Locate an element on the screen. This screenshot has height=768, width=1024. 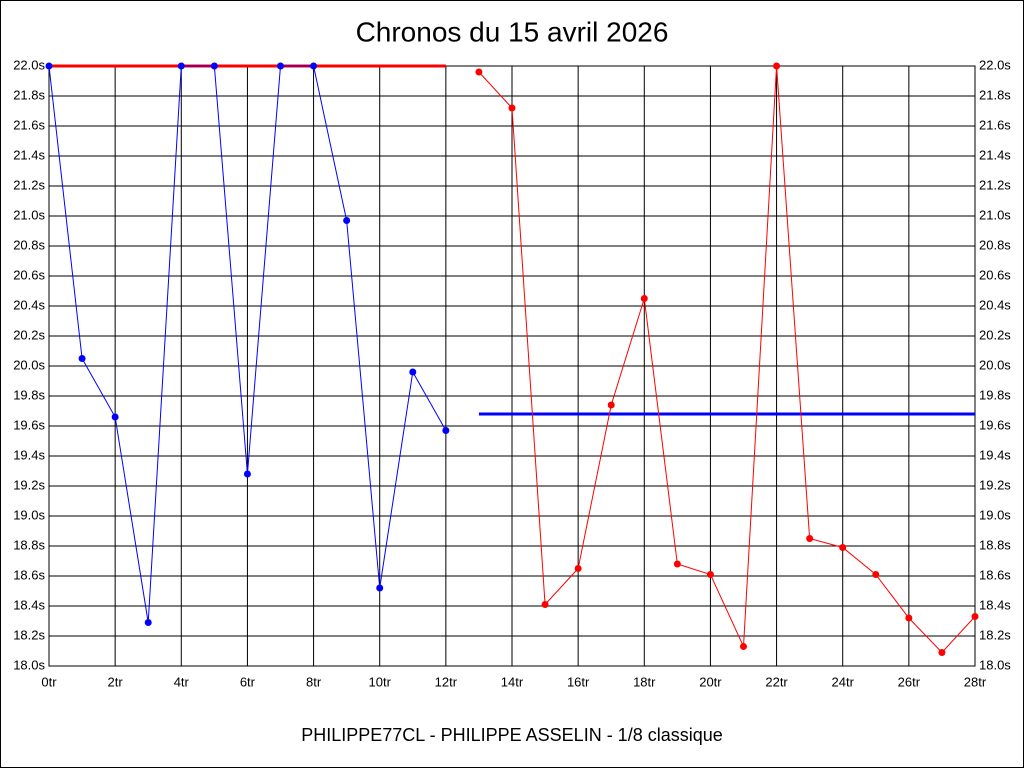
y2-tick-label: 18.8s is located at coordinates (995, 544).